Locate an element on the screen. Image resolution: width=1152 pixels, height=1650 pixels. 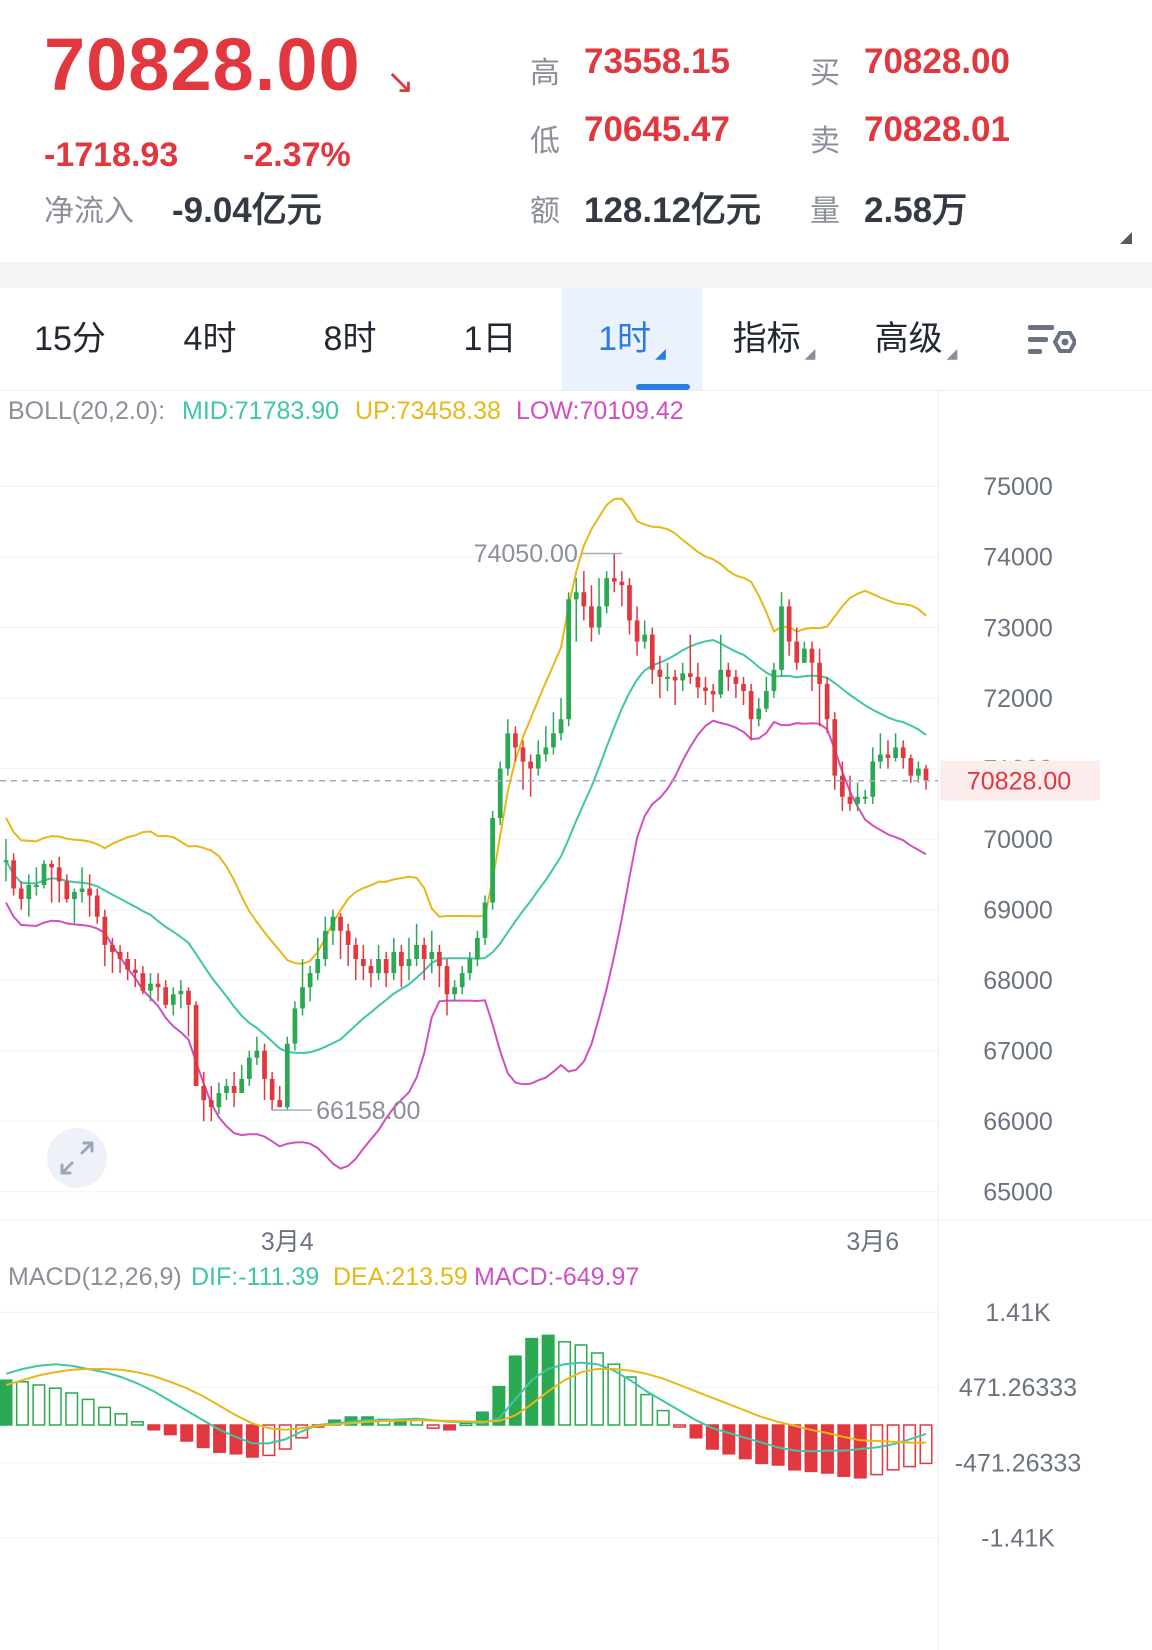
tab-1d: 1日 is located at coordinates (490, 339).